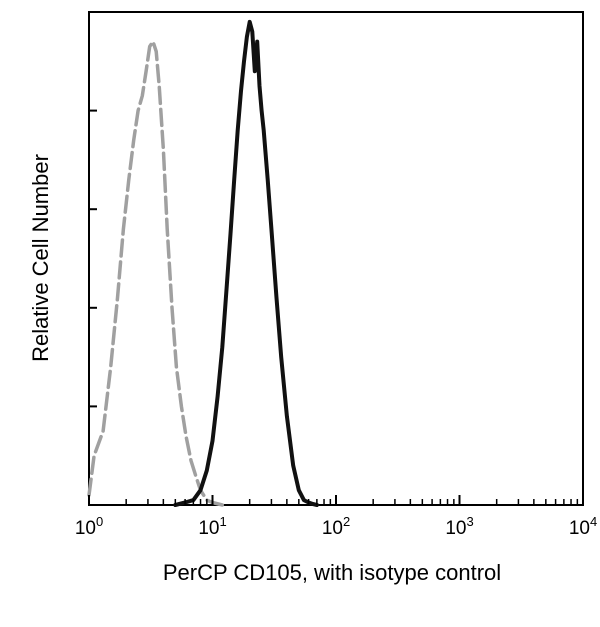  What do you see at coordinates (459, 526) in the screenshot?
I see `x-tick-label: 10³` at bounding box center [459, 526].